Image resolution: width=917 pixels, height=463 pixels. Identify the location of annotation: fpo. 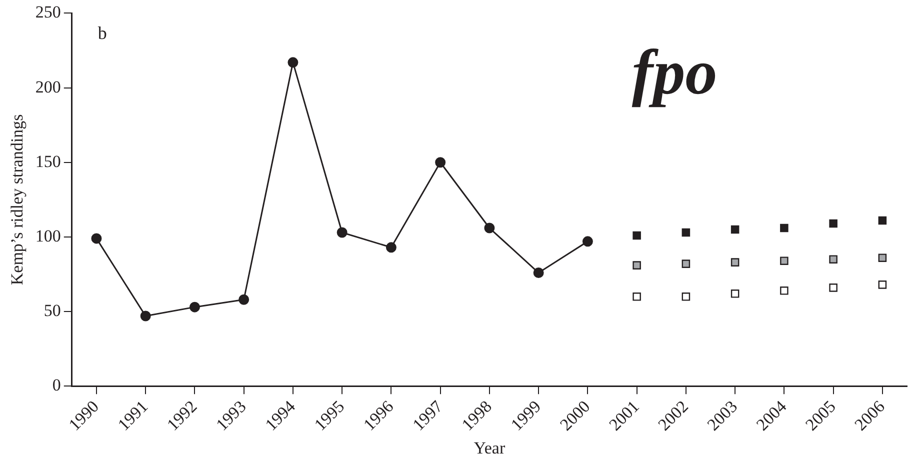
(675, 72).